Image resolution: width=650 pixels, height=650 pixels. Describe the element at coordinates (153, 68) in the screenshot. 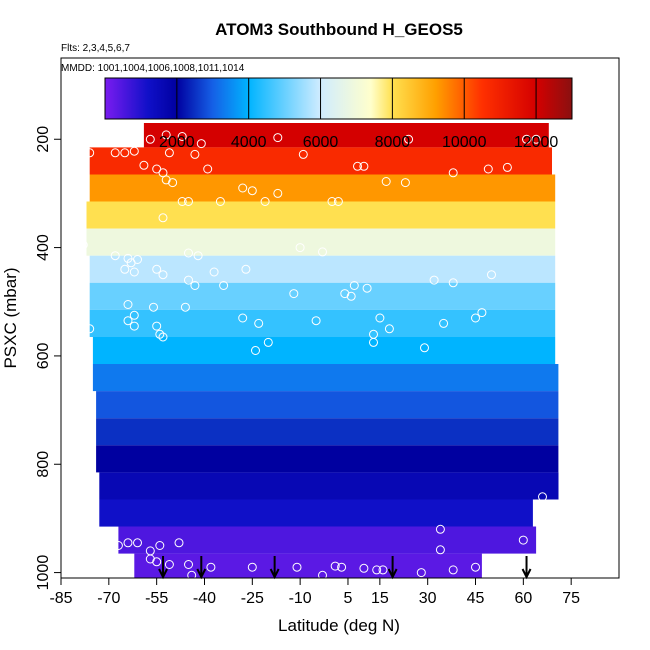

I see `dates-subtitle: MMDD: 1001,1004,1006,1008,1011,1014` at that location.